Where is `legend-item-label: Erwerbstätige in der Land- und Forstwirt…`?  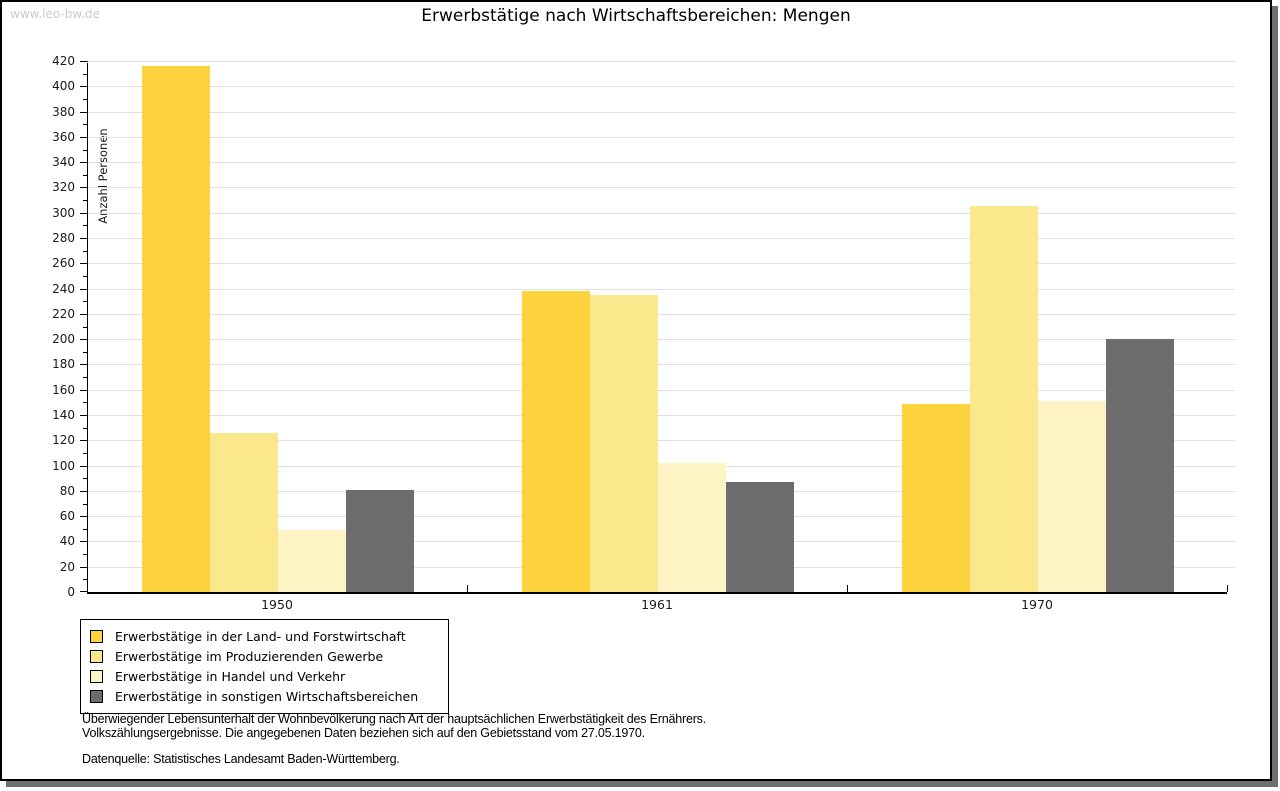 legend-item-label: Erwerbstätige in der Land- und Forstwirt… is located at coordinates (260, 636).